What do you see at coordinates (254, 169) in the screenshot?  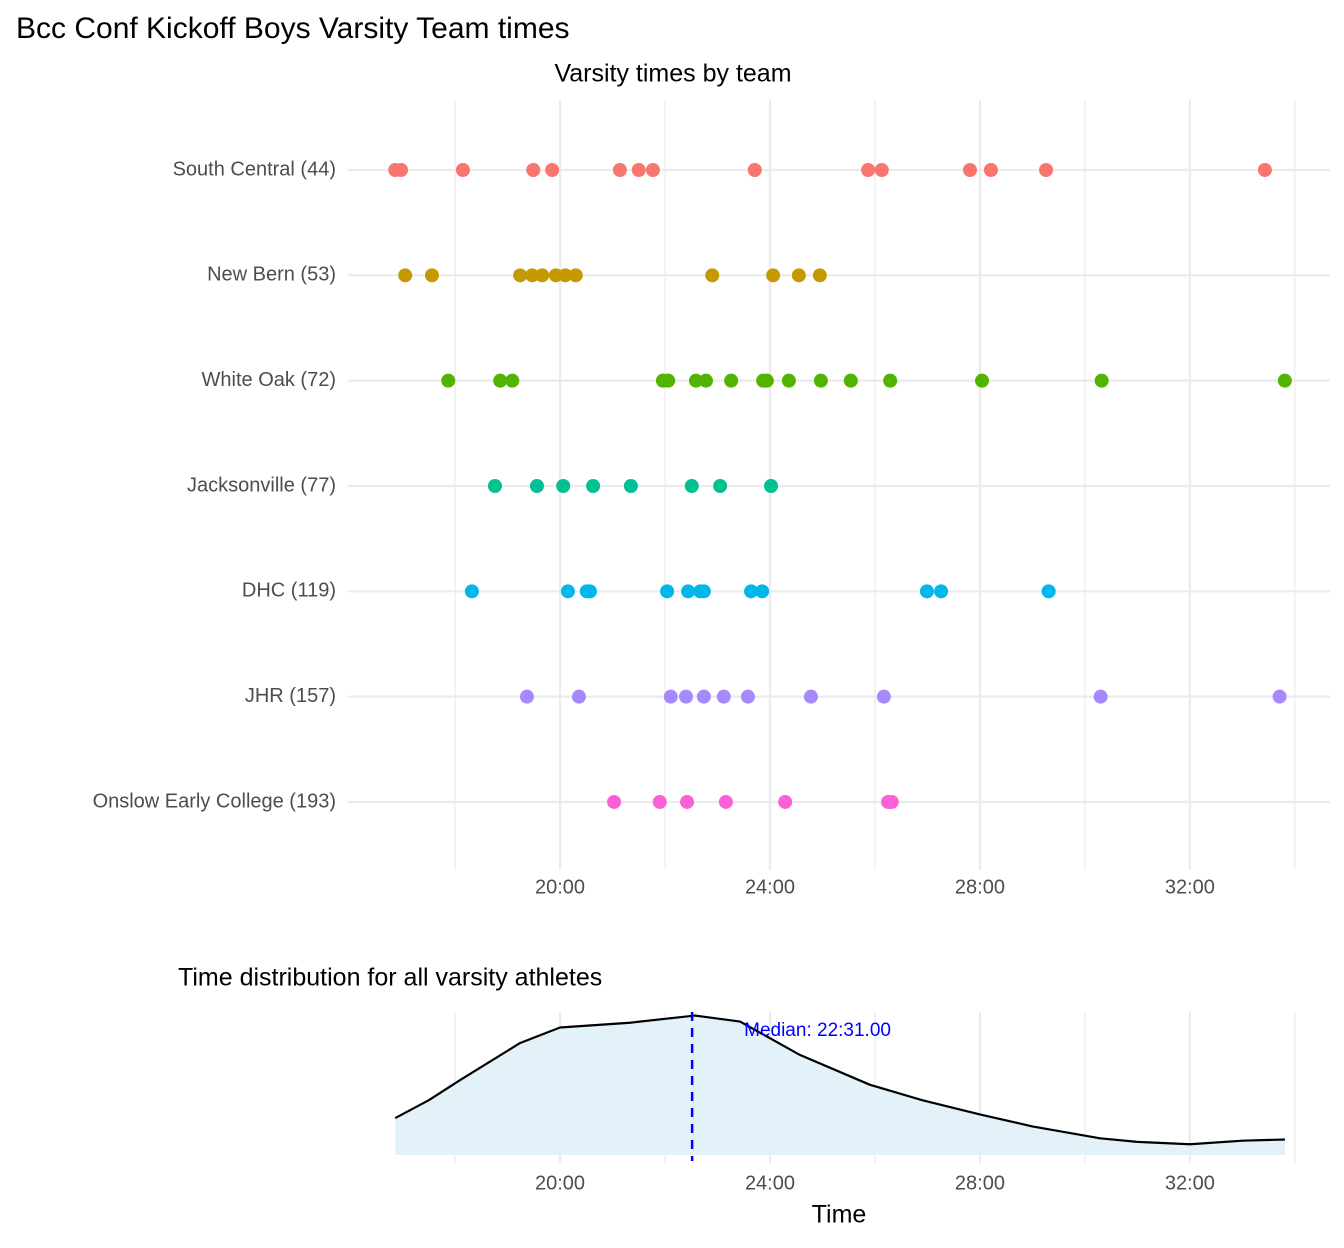 I see `y-tick-label: South Central (44)` at bounding box center [254, 169].